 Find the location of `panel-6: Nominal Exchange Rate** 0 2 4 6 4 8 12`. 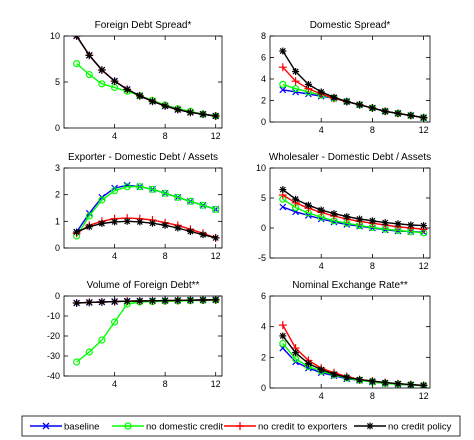

panel-6: Nominal Exchange Rate** 0 2 4 6 4 8 12 is located at coordinates (346, 340).